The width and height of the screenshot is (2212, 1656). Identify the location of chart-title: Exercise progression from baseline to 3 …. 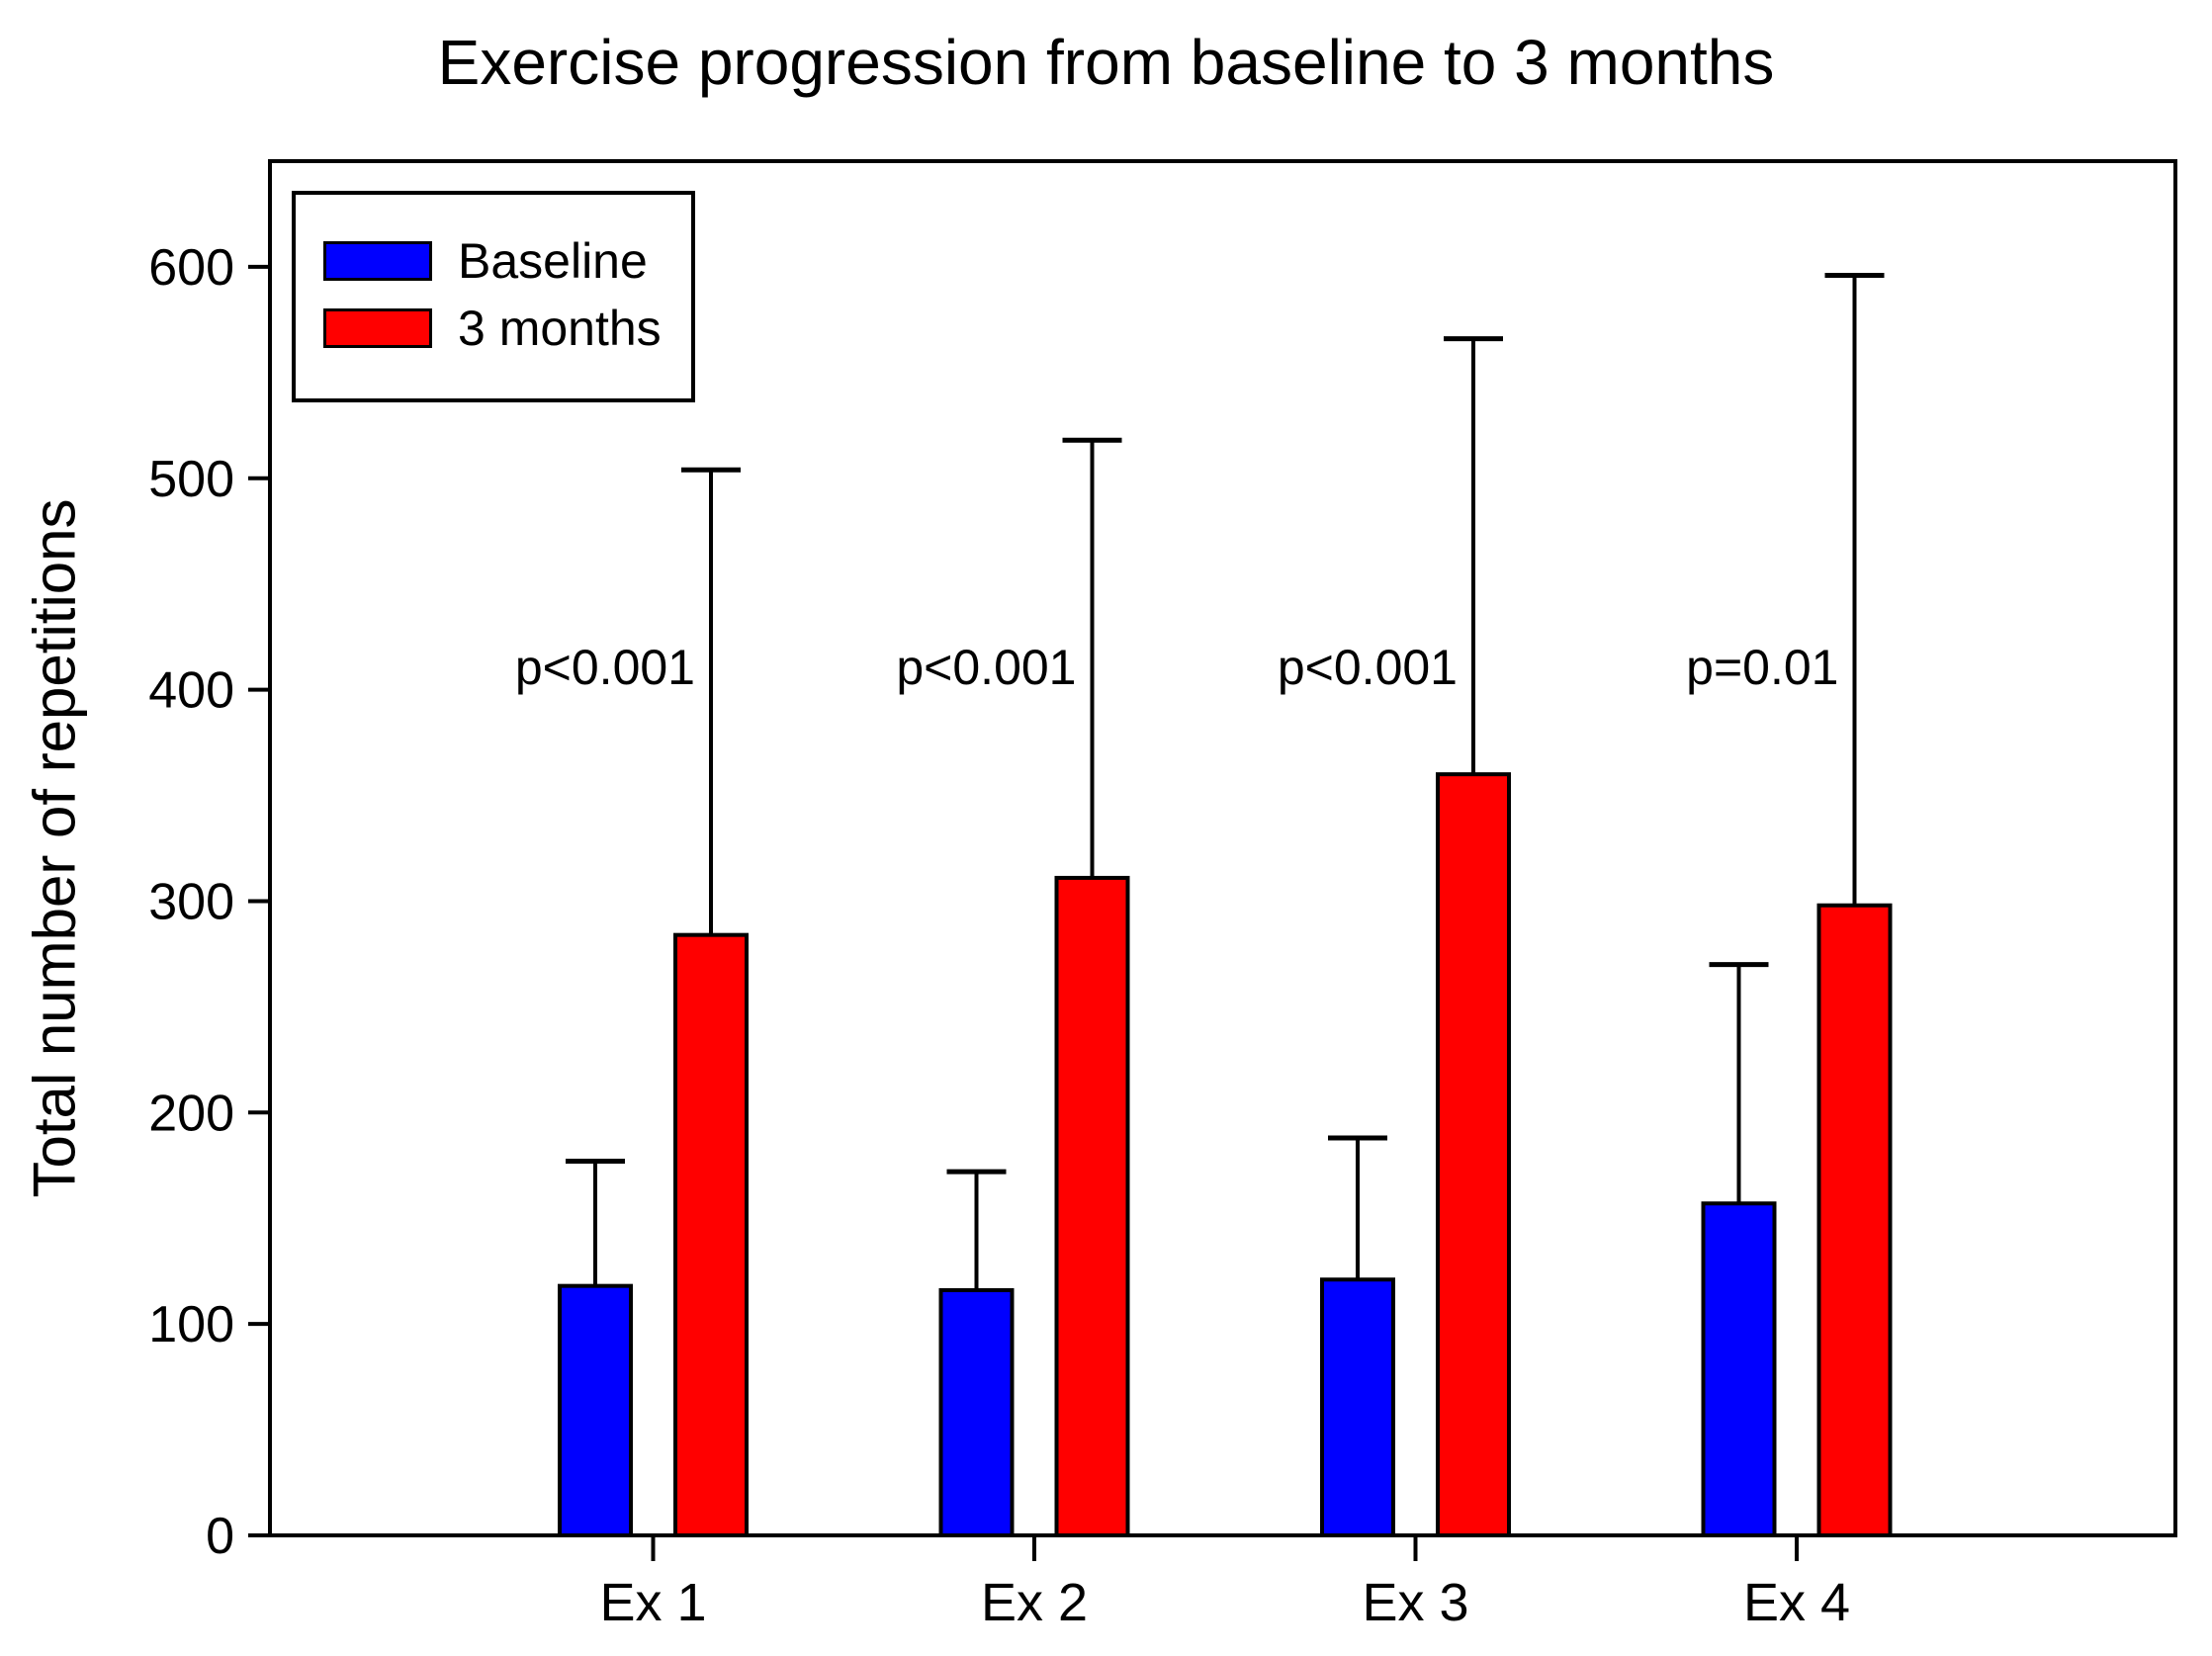
(1106, 62).